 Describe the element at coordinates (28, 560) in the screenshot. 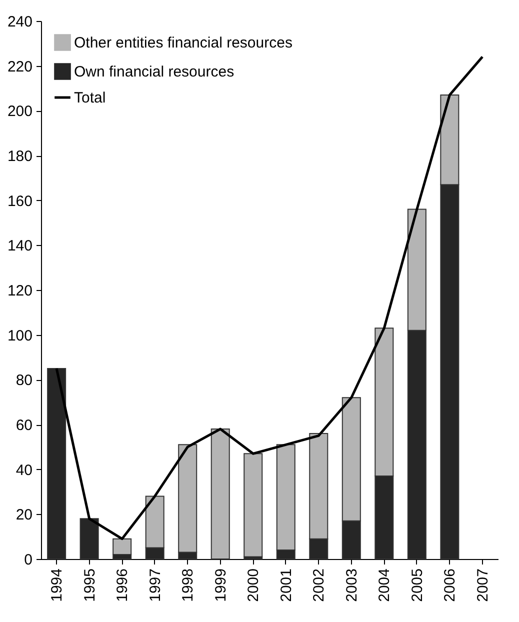

I see `y-tick-label: 0` at that location.